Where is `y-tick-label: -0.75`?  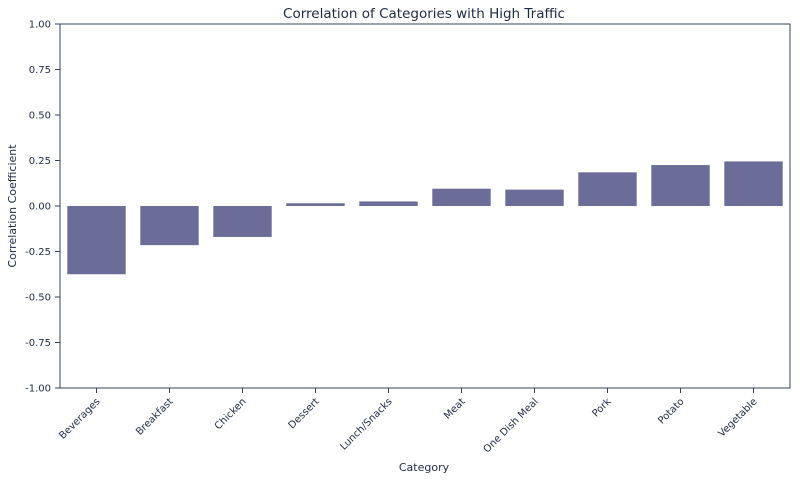 y-tick-label: -0.75 is located at coordinates (38, 343).